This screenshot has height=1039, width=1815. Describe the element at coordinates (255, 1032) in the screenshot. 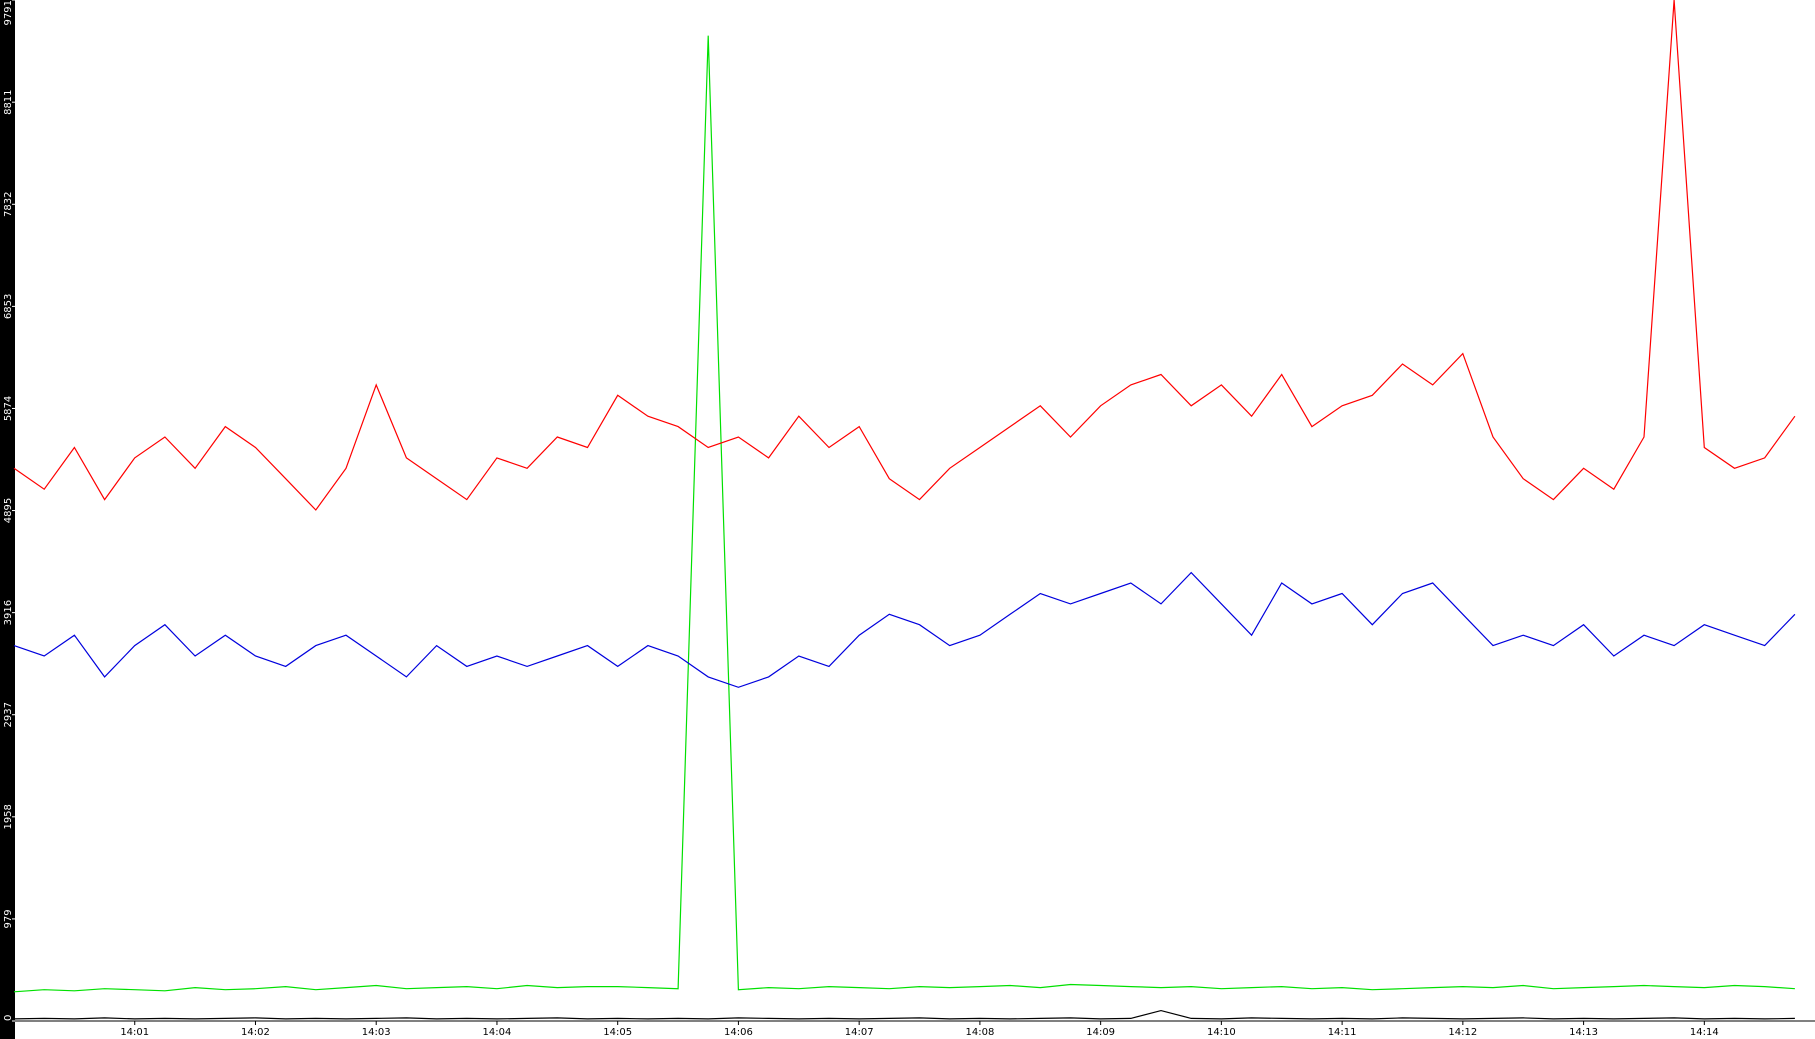

I see `x-tick-label: 14:02` at that location.